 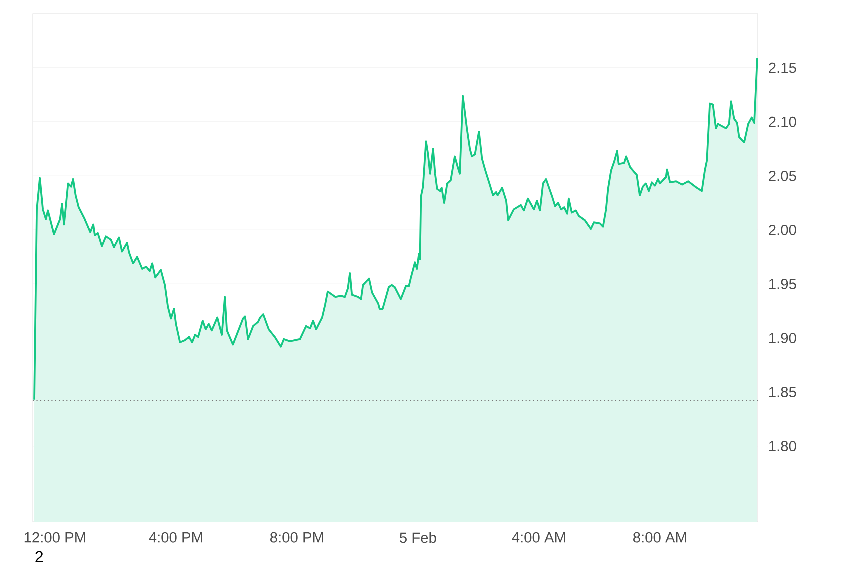 I want to click on y-tick-label: 1.95, so click(x=783, y=284).